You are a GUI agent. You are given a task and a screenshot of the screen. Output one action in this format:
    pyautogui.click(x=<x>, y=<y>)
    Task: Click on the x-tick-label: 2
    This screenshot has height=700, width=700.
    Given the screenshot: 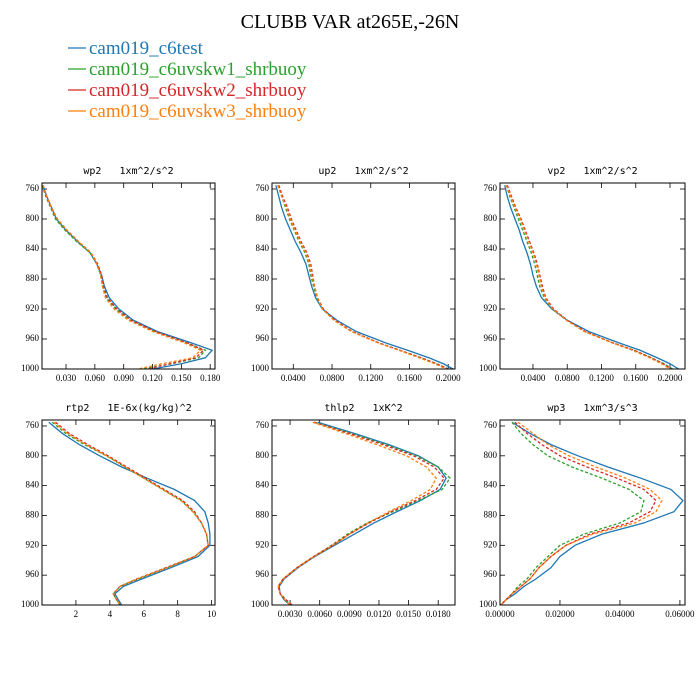 What is the action you would take?
    pyautogui.click(x=76, y=614)
    